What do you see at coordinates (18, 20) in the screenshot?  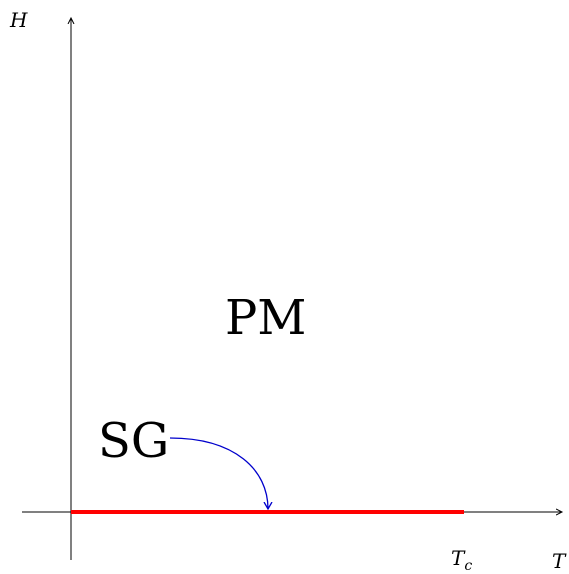 I see `y-axis-label: H` at bounding box center [18, 20].